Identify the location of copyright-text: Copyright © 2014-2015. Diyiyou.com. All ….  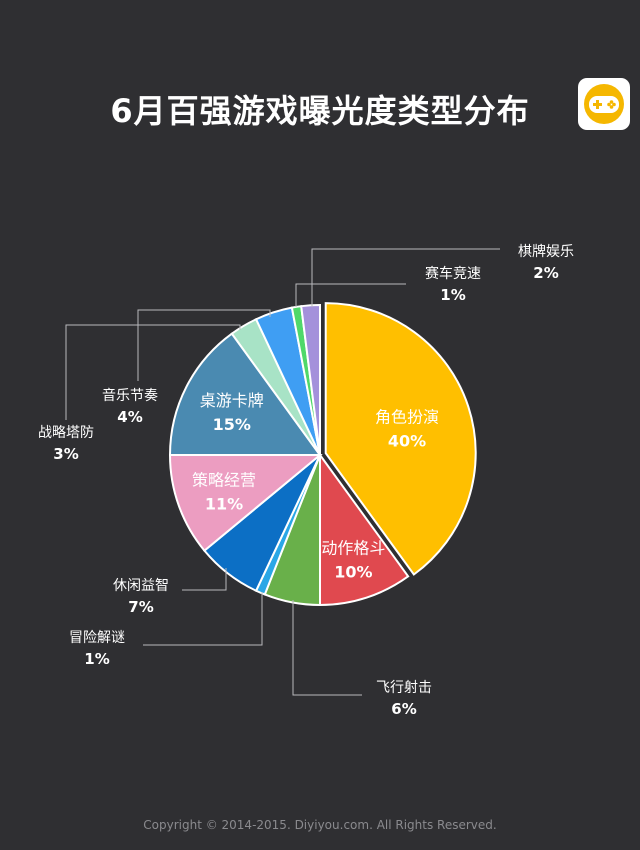
(320, 825).